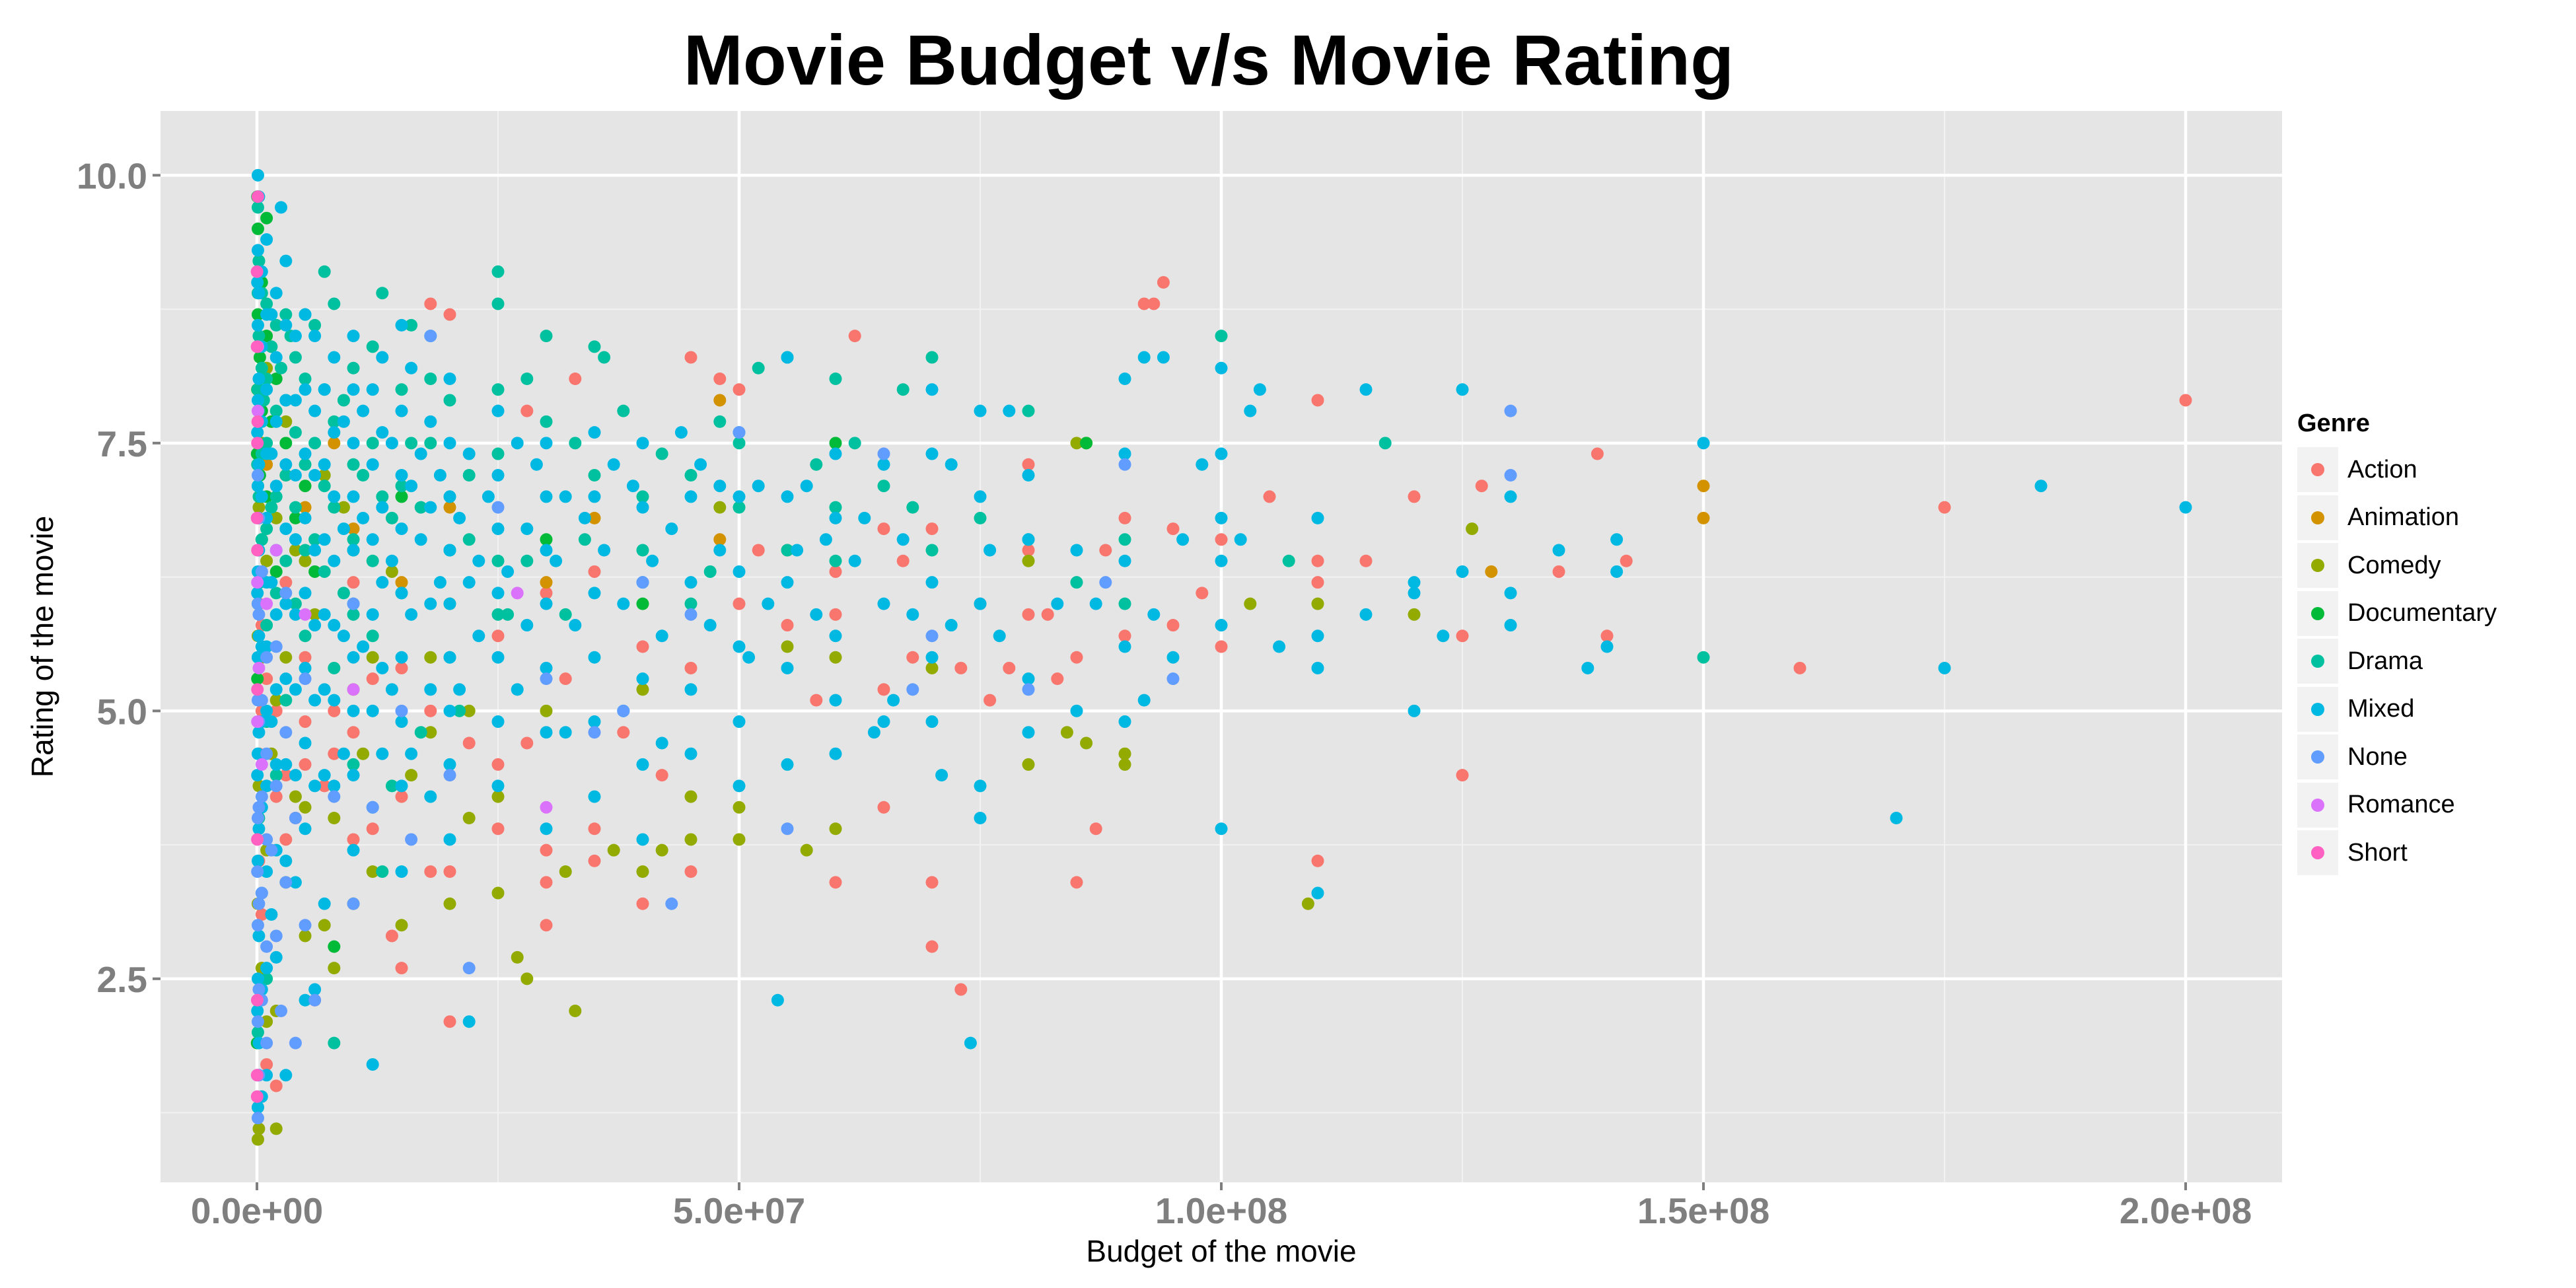 Image resolution: width=2576 pixels, height=1288 pixels. I want to click on x-tick-label: 1.5e+08, so click(1704, 1210).